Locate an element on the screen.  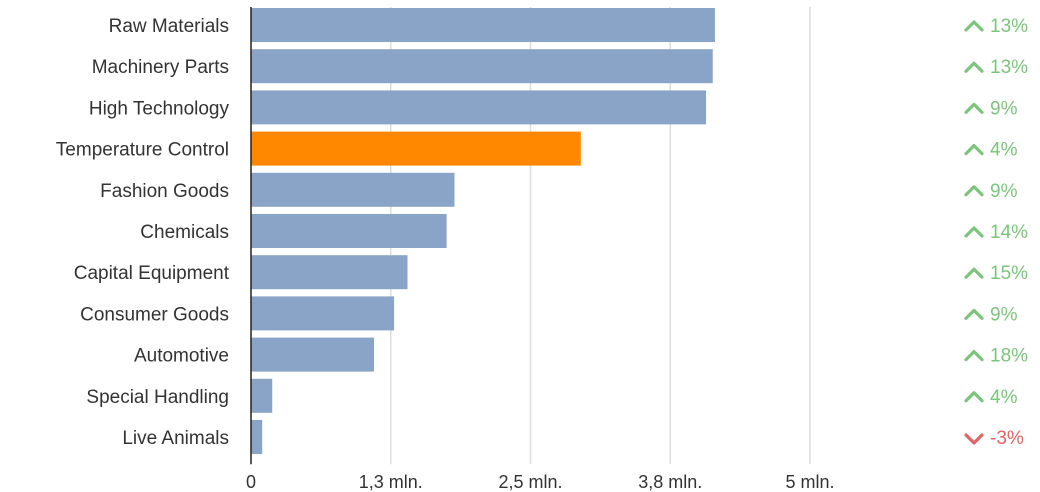
category-label: Fashion Goods is located at coordinates (164, 191).